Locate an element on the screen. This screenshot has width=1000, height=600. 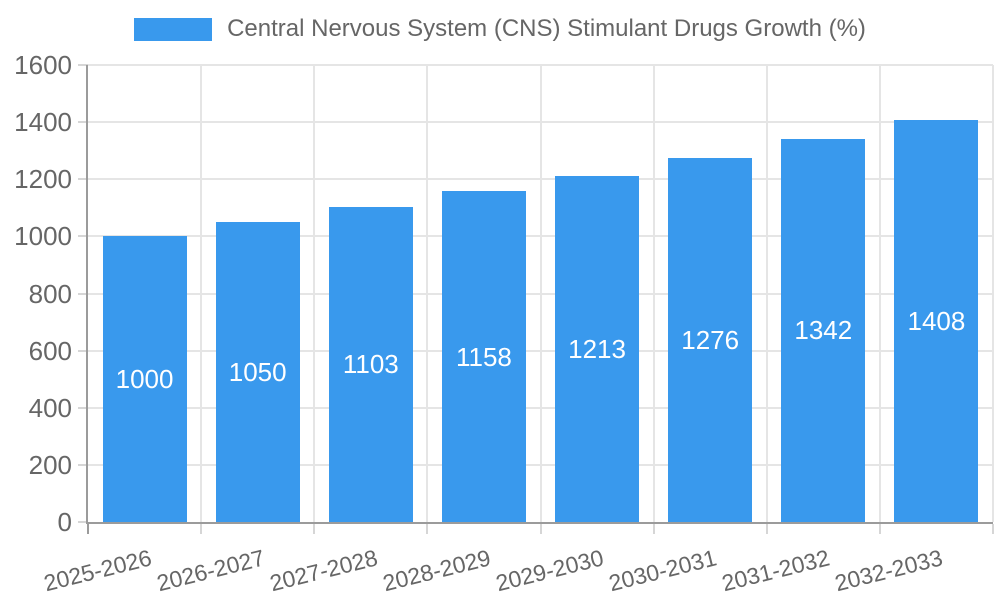
y-tick-label: 1400 is located at coordinates (43, 122).